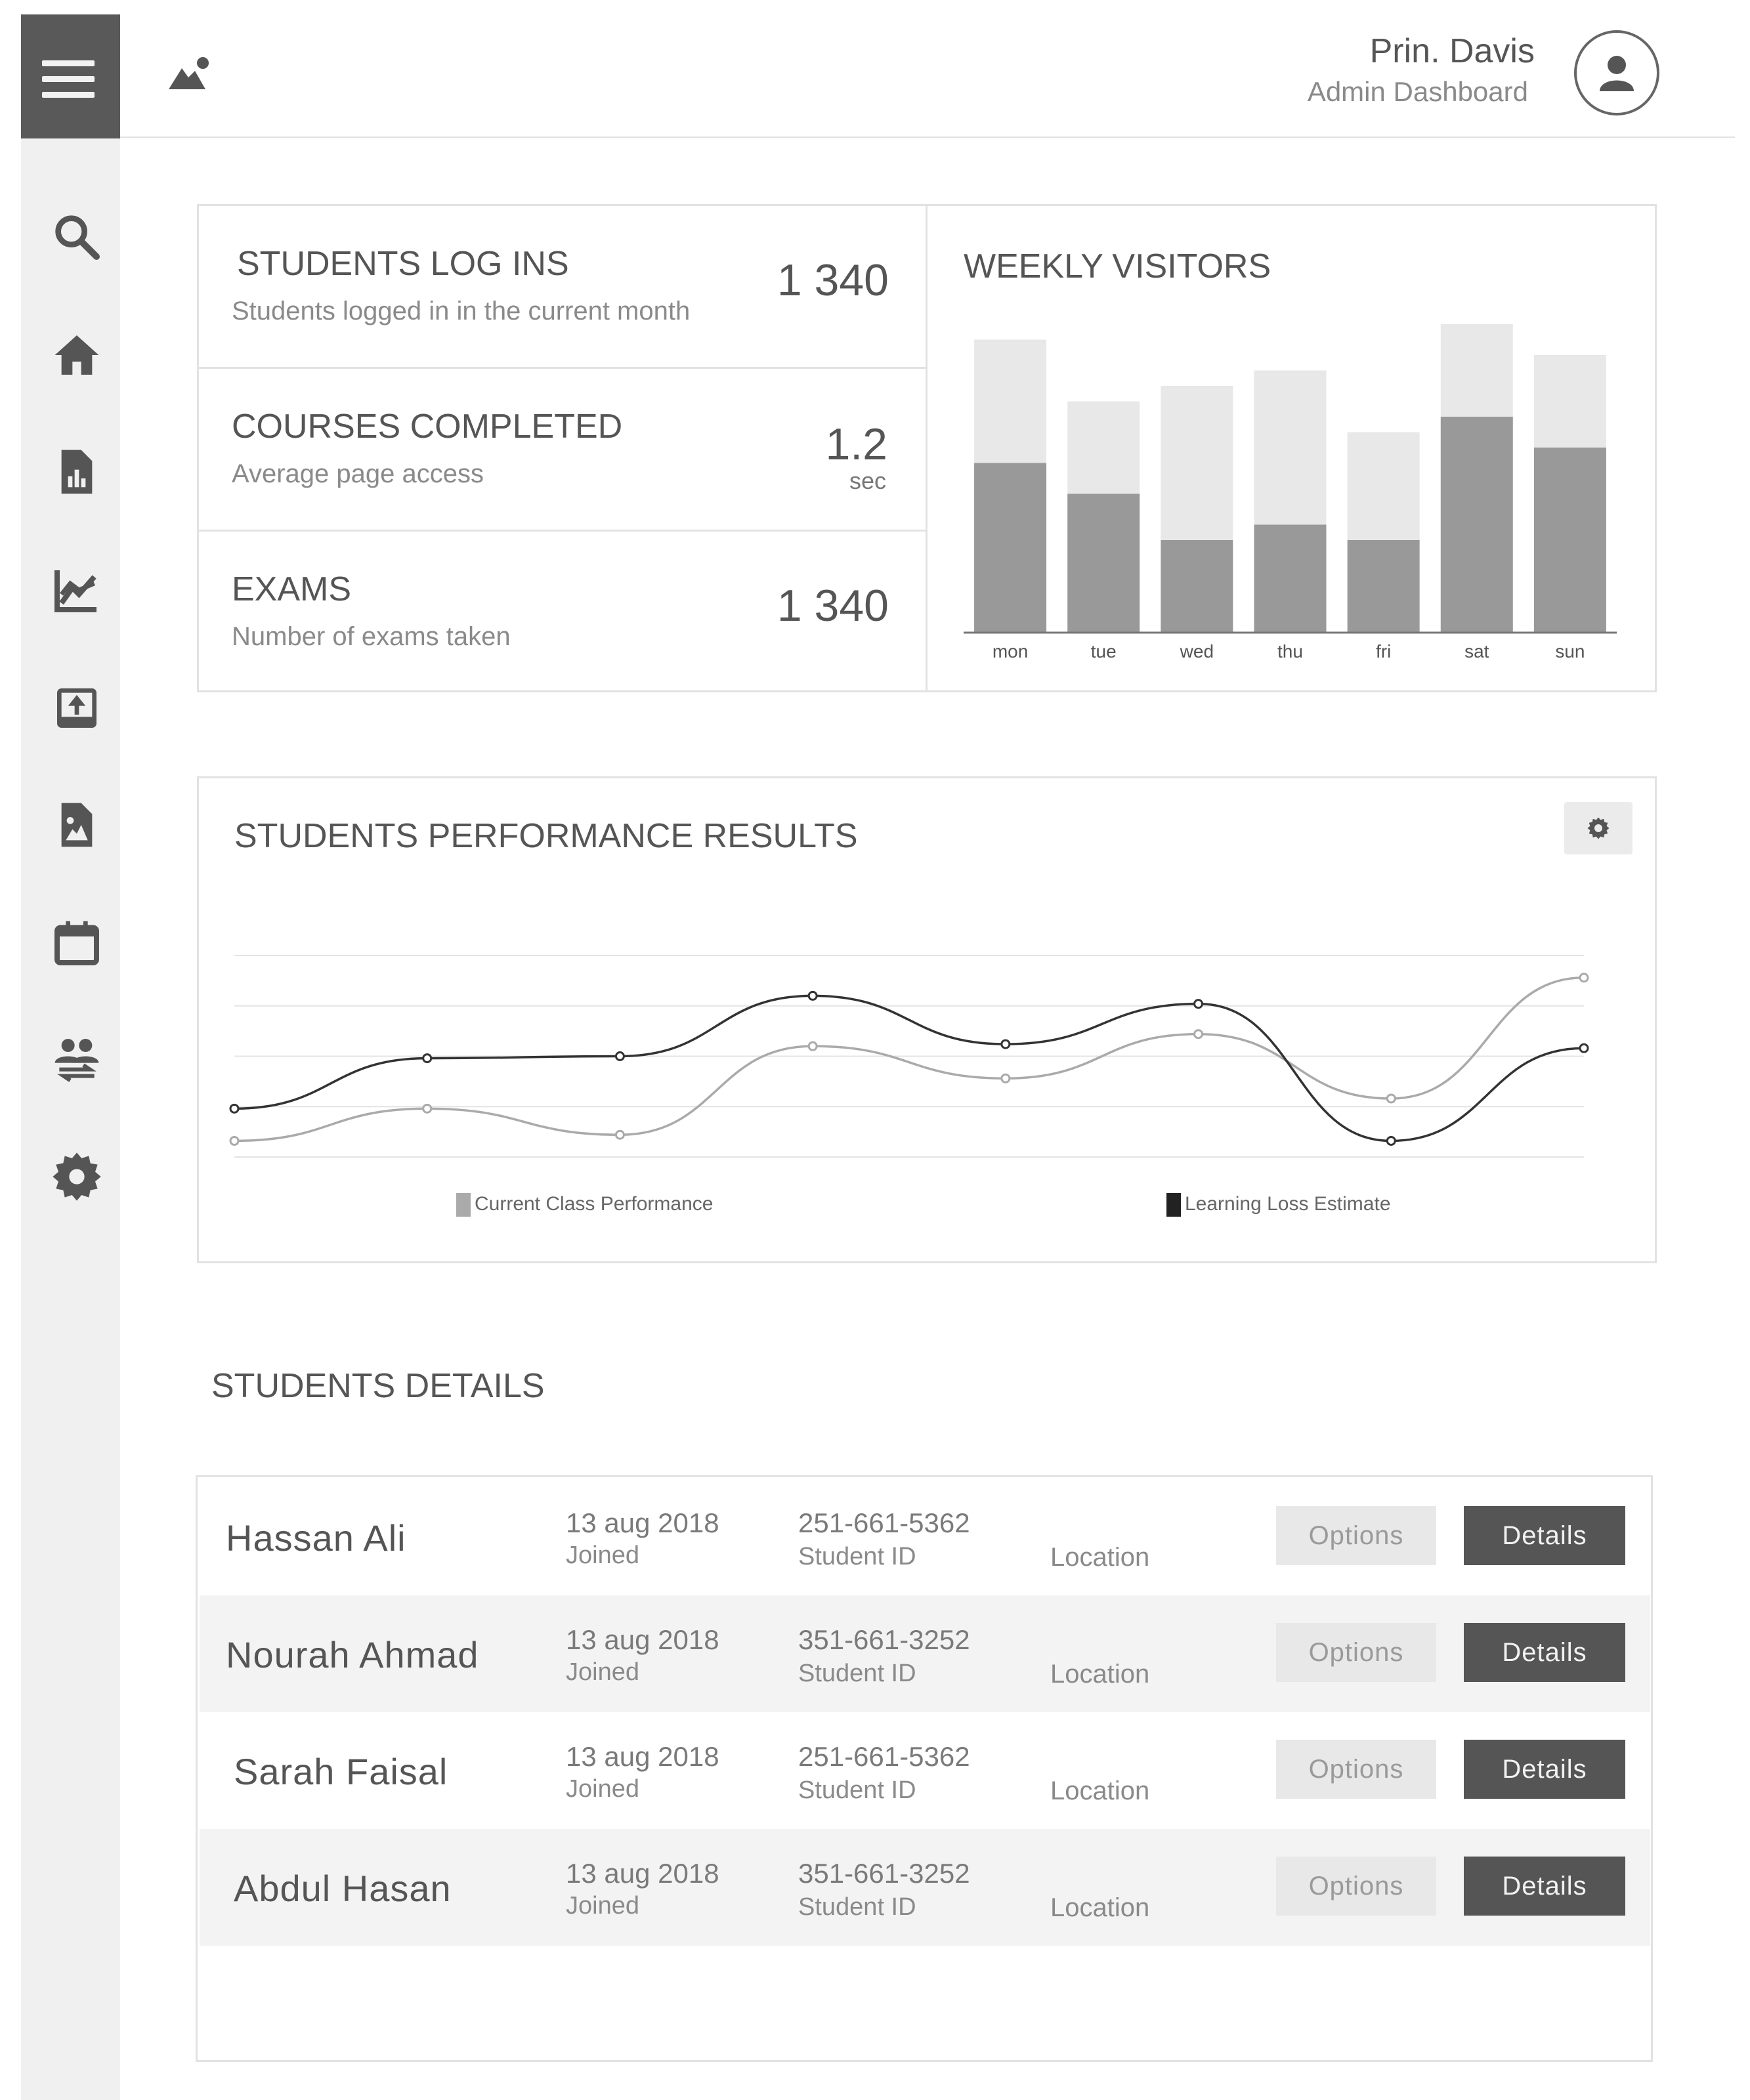 This screenshot has height=2100, width=1750. I want to click on x-tick-label: sat, so click(1476, 651).